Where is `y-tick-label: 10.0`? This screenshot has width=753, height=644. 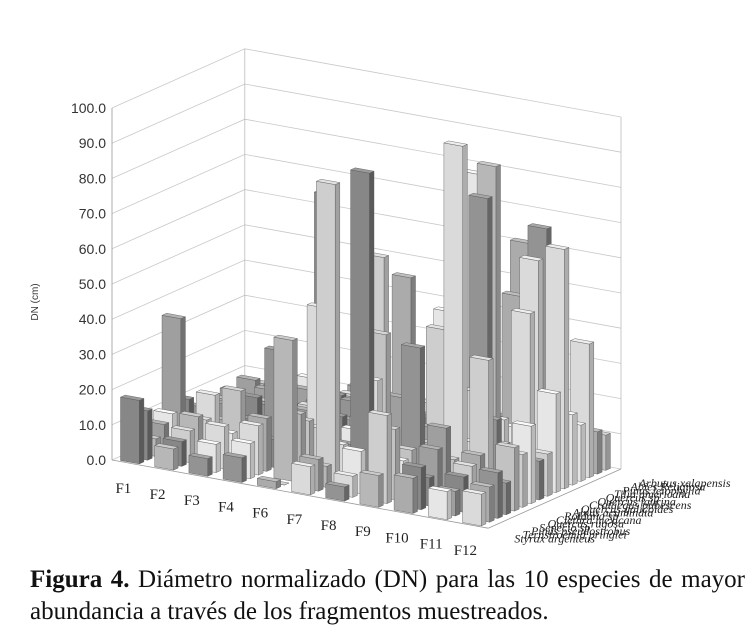 y-tick-label: 10.0 is located at coordinates (92, 425).